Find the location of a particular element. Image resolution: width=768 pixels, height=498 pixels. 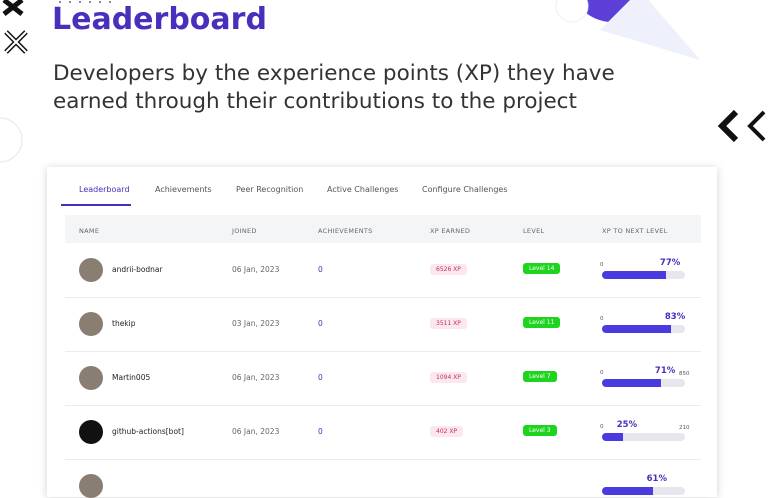

user-name: thekip is located at coordinates (124, 323).